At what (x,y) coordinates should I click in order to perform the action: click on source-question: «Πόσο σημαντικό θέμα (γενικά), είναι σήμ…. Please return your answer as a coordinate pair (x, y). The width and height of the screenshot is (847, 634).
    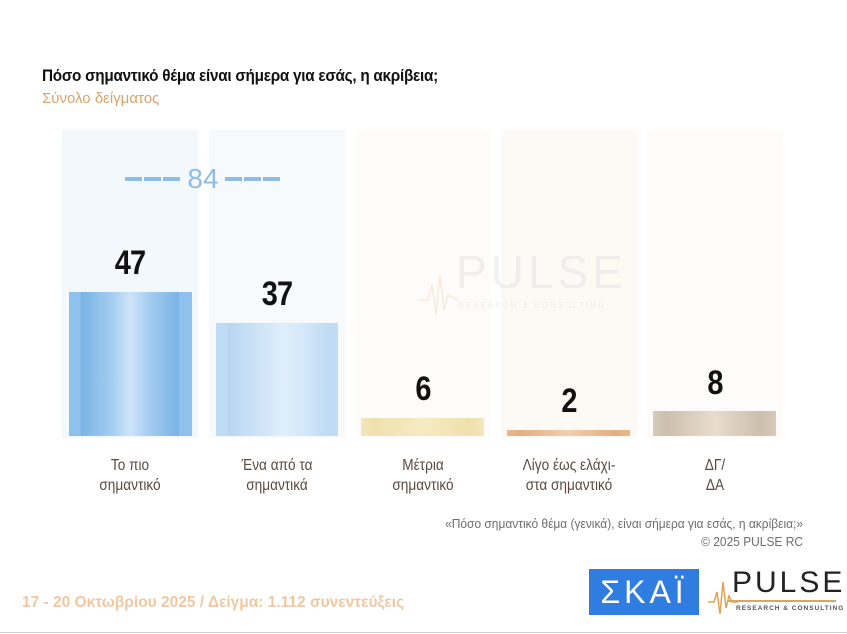
    Looking at the image, I should click on (624, 523).